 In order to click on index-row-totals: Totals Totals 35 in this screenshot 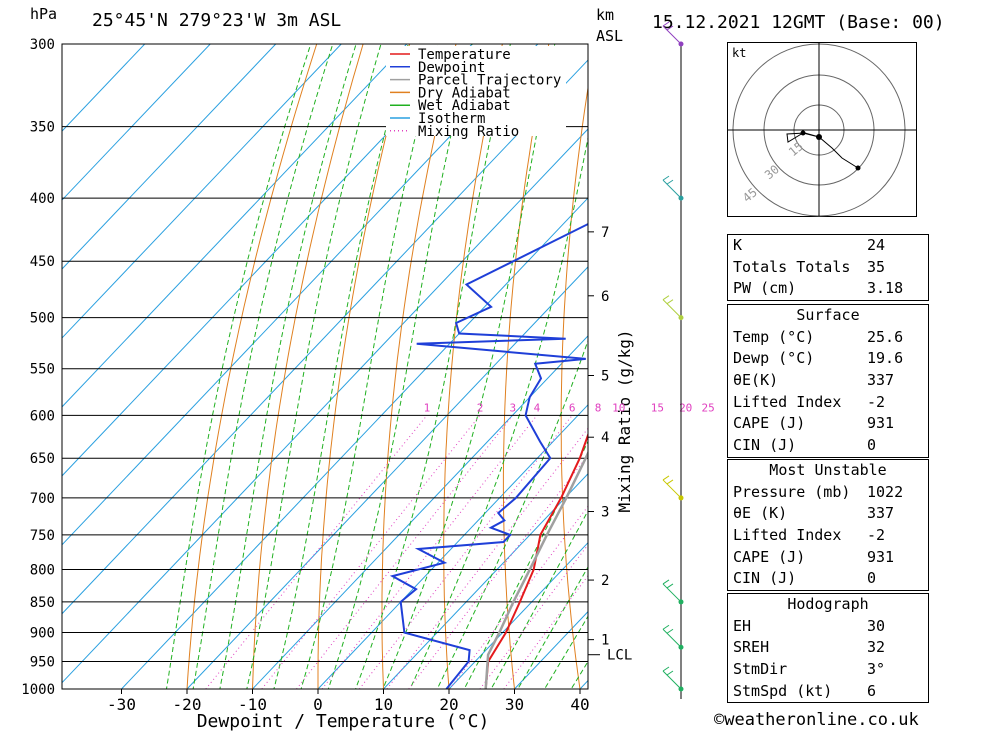, I will do `click(828, 268)`.